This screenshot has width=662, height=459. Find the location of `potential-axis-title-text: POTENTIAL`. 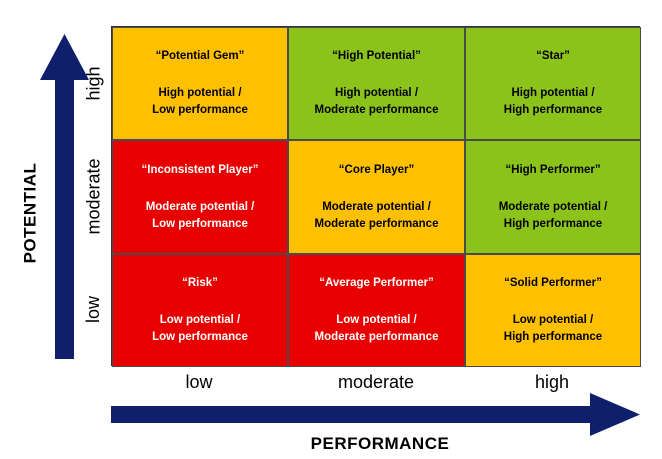

potential-axis-title-text: POTENTIAL is located at coordinates (29, 212).